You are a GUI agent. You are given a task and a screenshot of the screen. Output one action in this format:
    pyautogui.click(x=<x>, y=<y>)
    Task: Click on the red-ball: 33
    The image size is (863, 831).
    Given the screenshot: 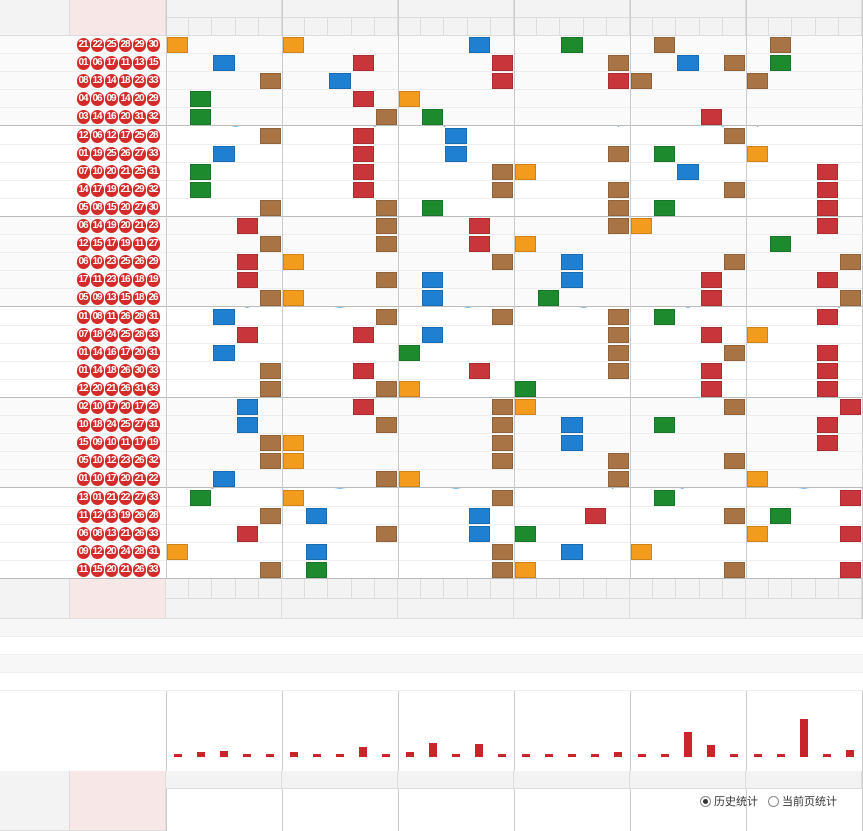 What is the action you would take?
    pyautogui.click(x=153, y=388)
    